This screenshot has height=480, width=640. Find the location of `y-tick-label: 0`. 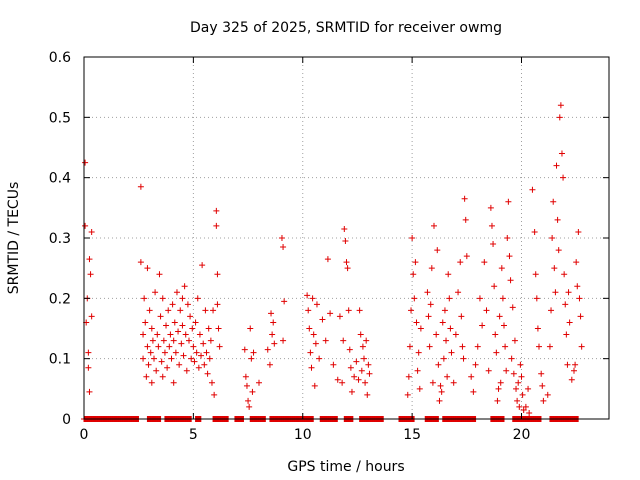

y-tick-label: 0 is located at coordinates (66, 420).